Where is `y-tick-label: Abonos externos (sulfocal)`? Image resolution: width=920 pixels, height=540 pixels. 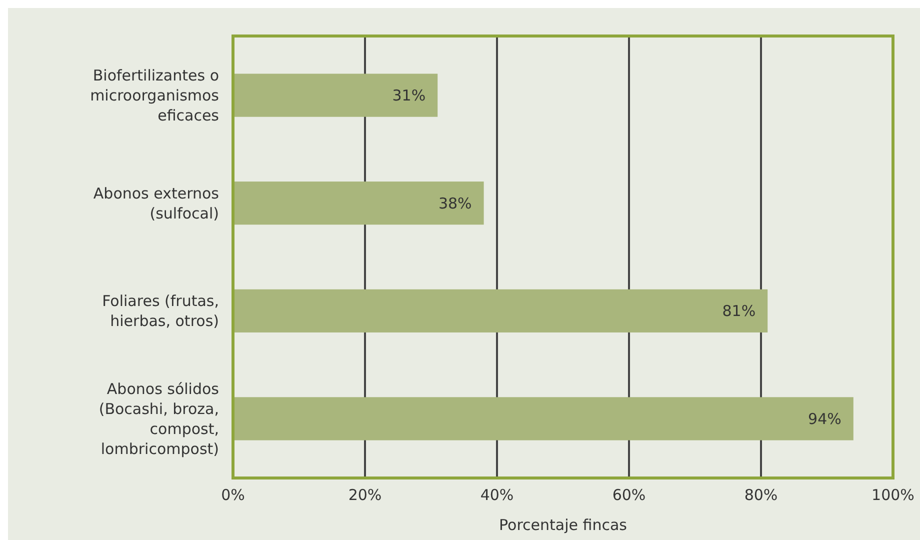
y-tick-label: Abonos externos (sulfocal) is located at coordinates (156, 203).